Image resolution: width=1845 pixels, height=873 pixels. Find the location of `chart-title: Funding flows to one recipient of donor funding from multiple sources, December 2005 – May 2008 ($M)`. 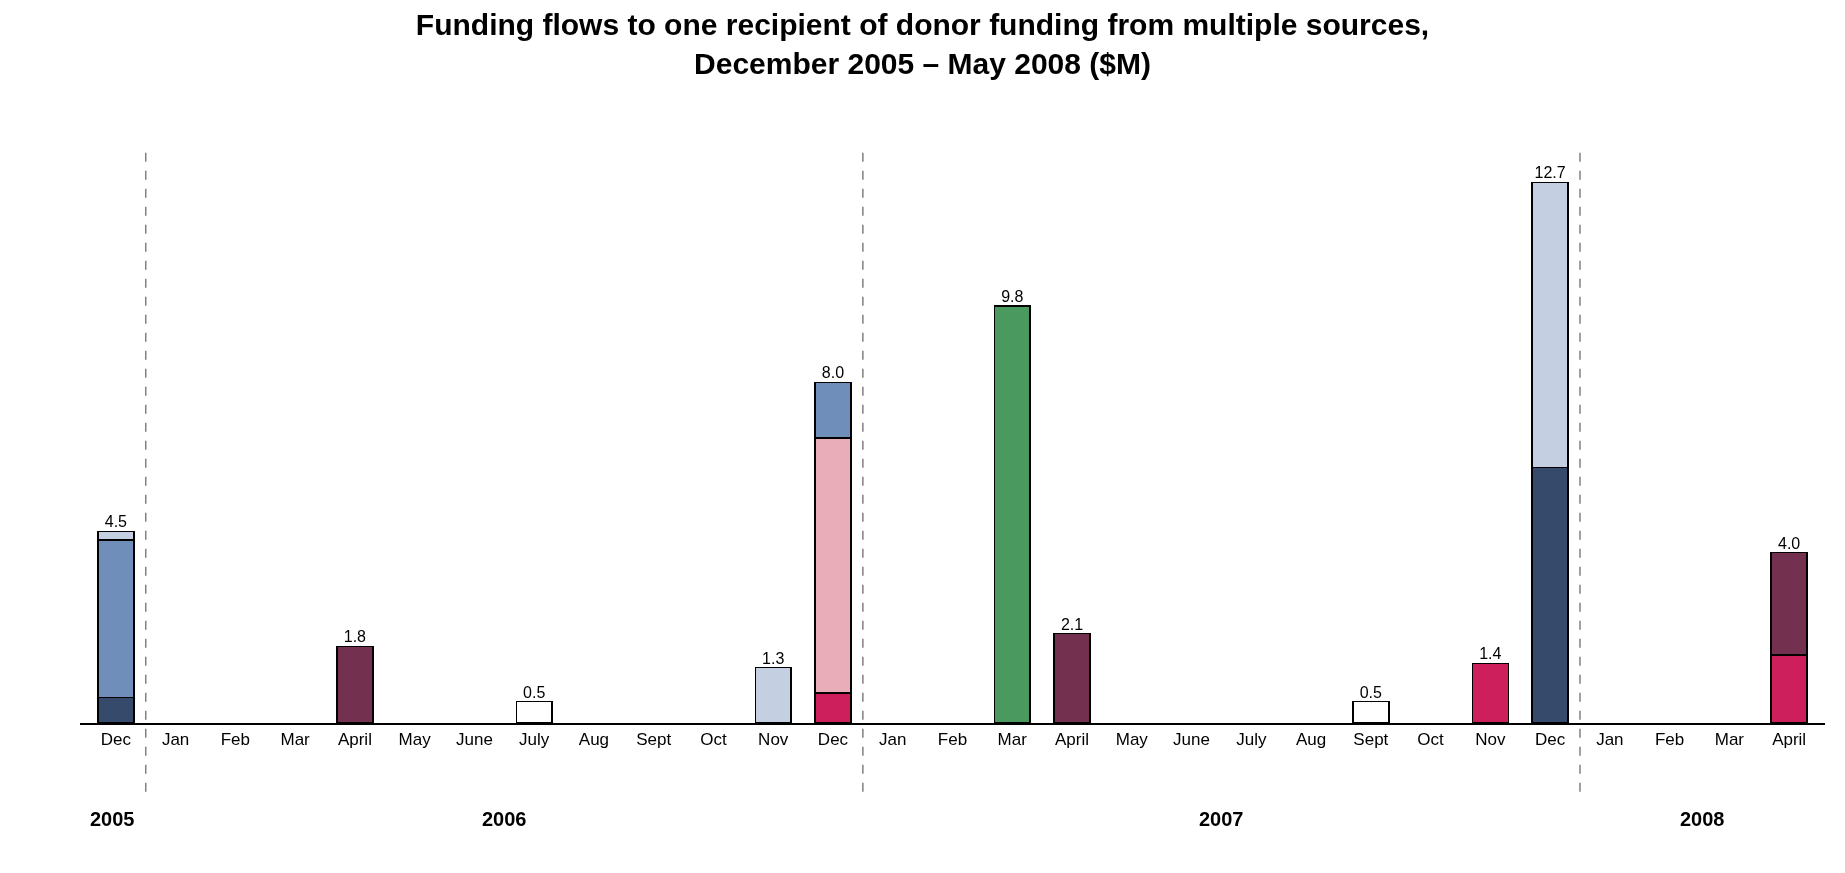

chart-title: Funding flows to one recipient of donor funding from multiple sources, December 2005 – May 2008 ($M) is located at coordinates (922, 43).